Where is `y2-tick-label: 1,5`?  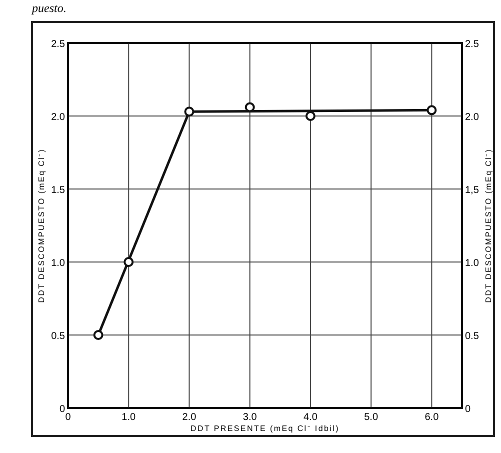
y2-tick-label: 1,5 is located at coordinates (472, 190).